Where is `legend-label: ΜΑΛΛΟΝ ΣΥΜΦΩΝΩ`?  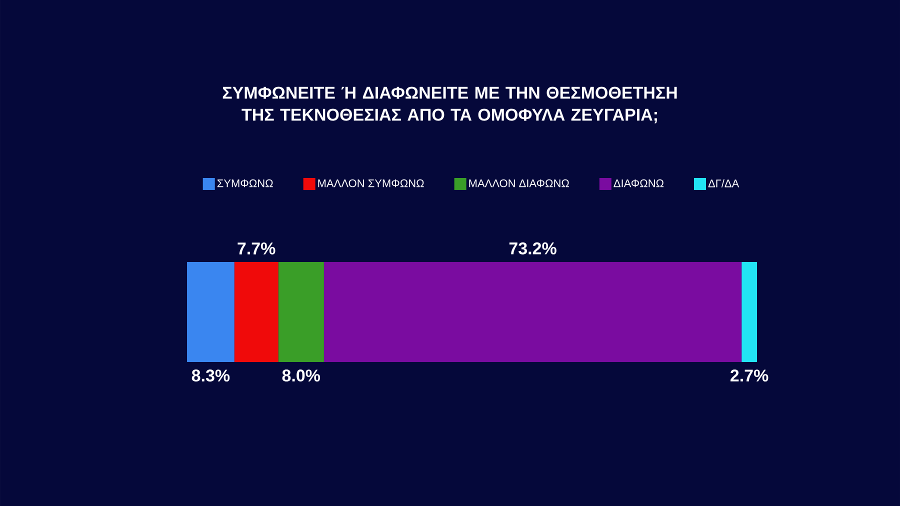
legend-label: ΜΑΛΛΟΝ ΣΥΜΦΩΝΩ is located at coordinates (371, 183).